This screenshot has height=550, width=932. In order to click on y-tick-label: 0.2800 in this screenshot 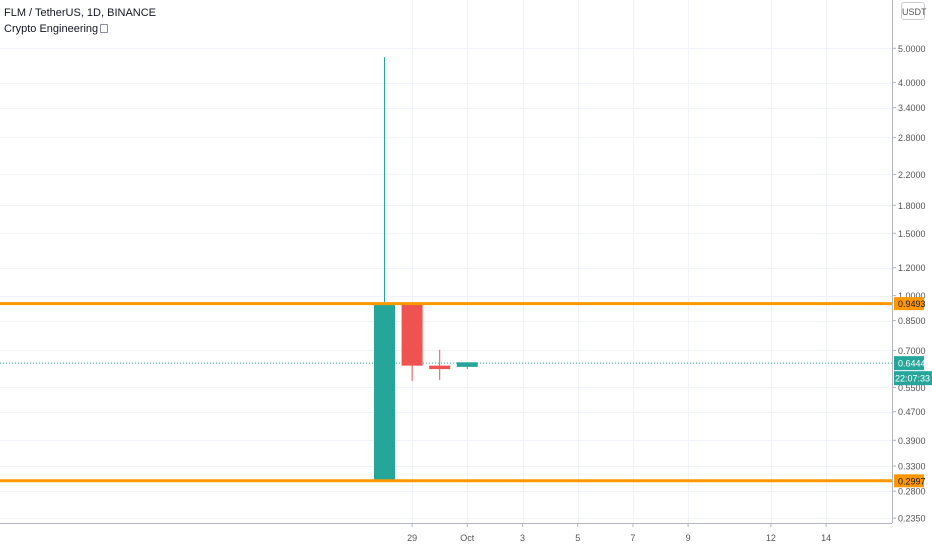, I will do `click(912, 492)`.